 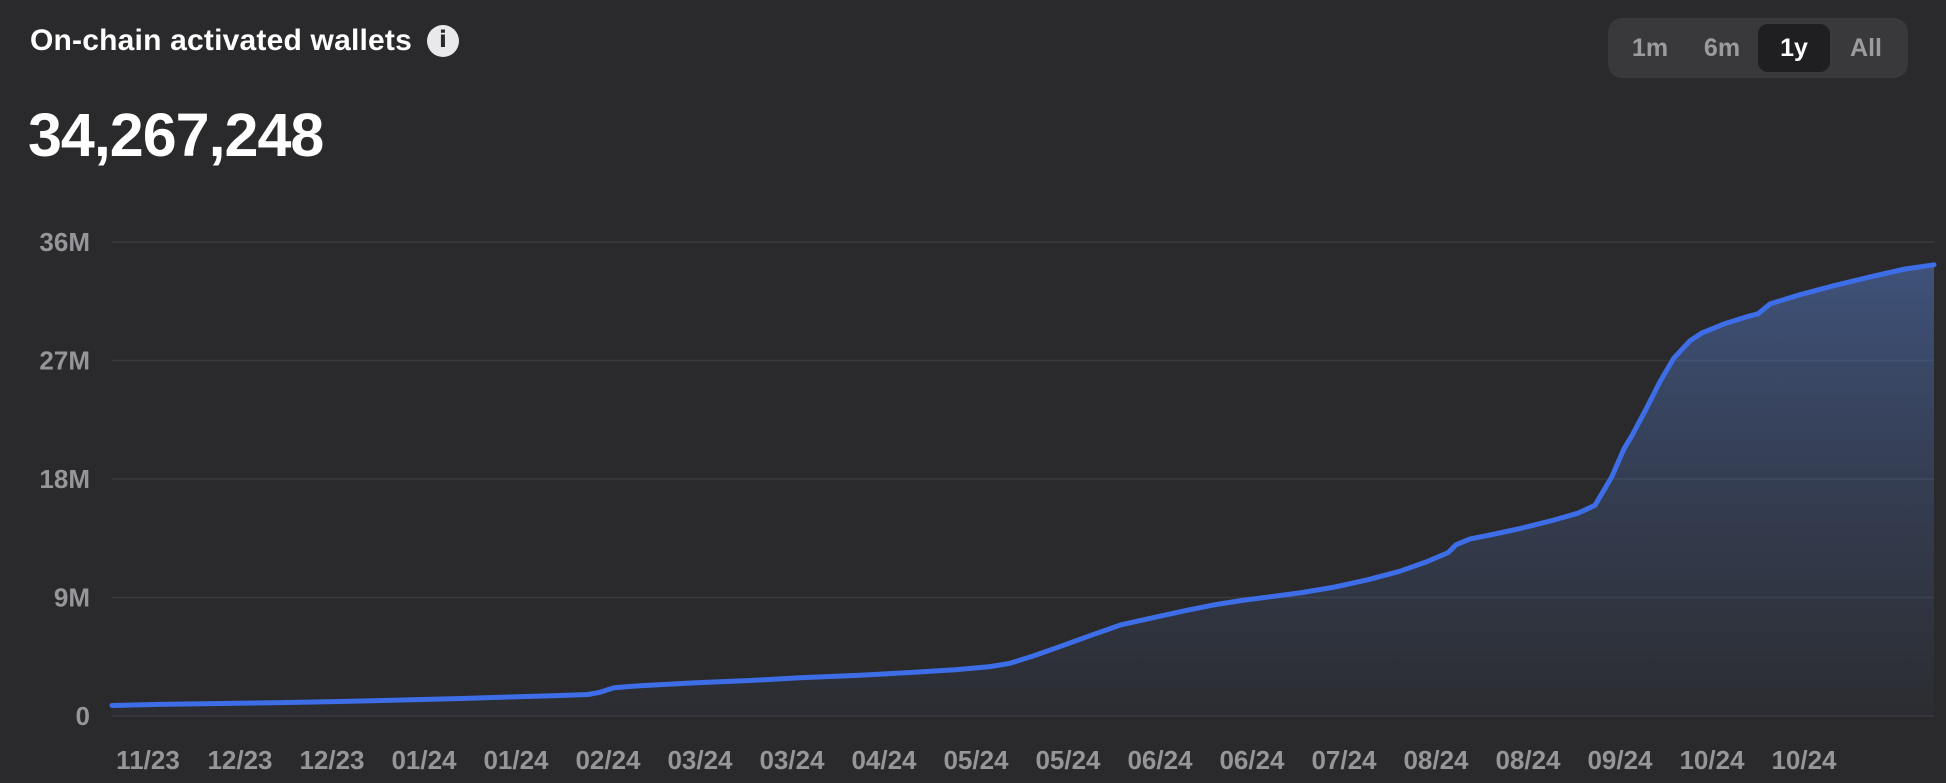 I want to click on card-header: On-chain activated wallets i, so click(x=244, y=41).